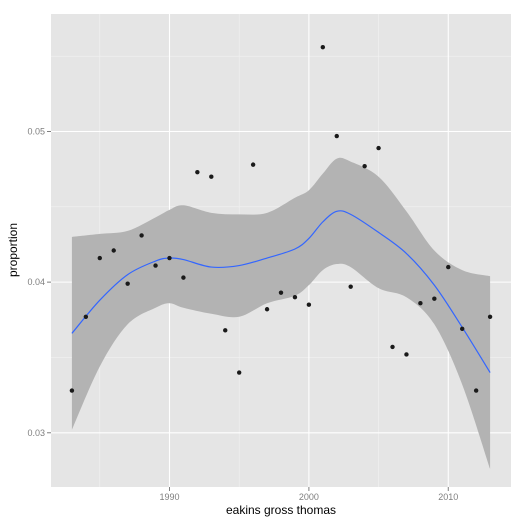  What do you see at coordinates (36, 433) in the screenshot?
I see `y-tick-label: 0.03` at bounding box center [36, 433].